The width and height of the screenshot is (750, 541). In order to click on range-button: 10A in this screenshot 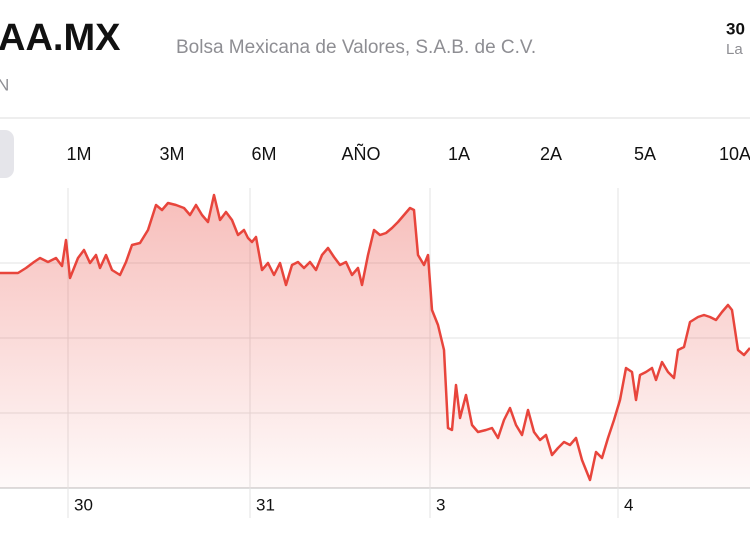, I will do `click(734, 154)`.